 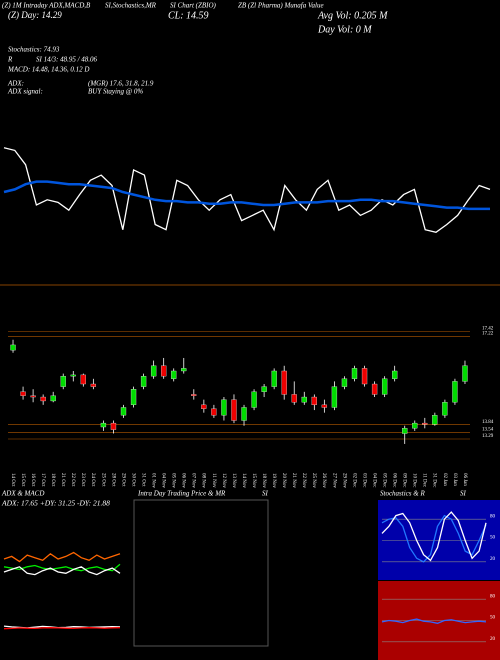 What do you see at coordinates (25, 92) in the screenshot?
I see `header-text: ADX signal:` at bounding box center [25, 92].